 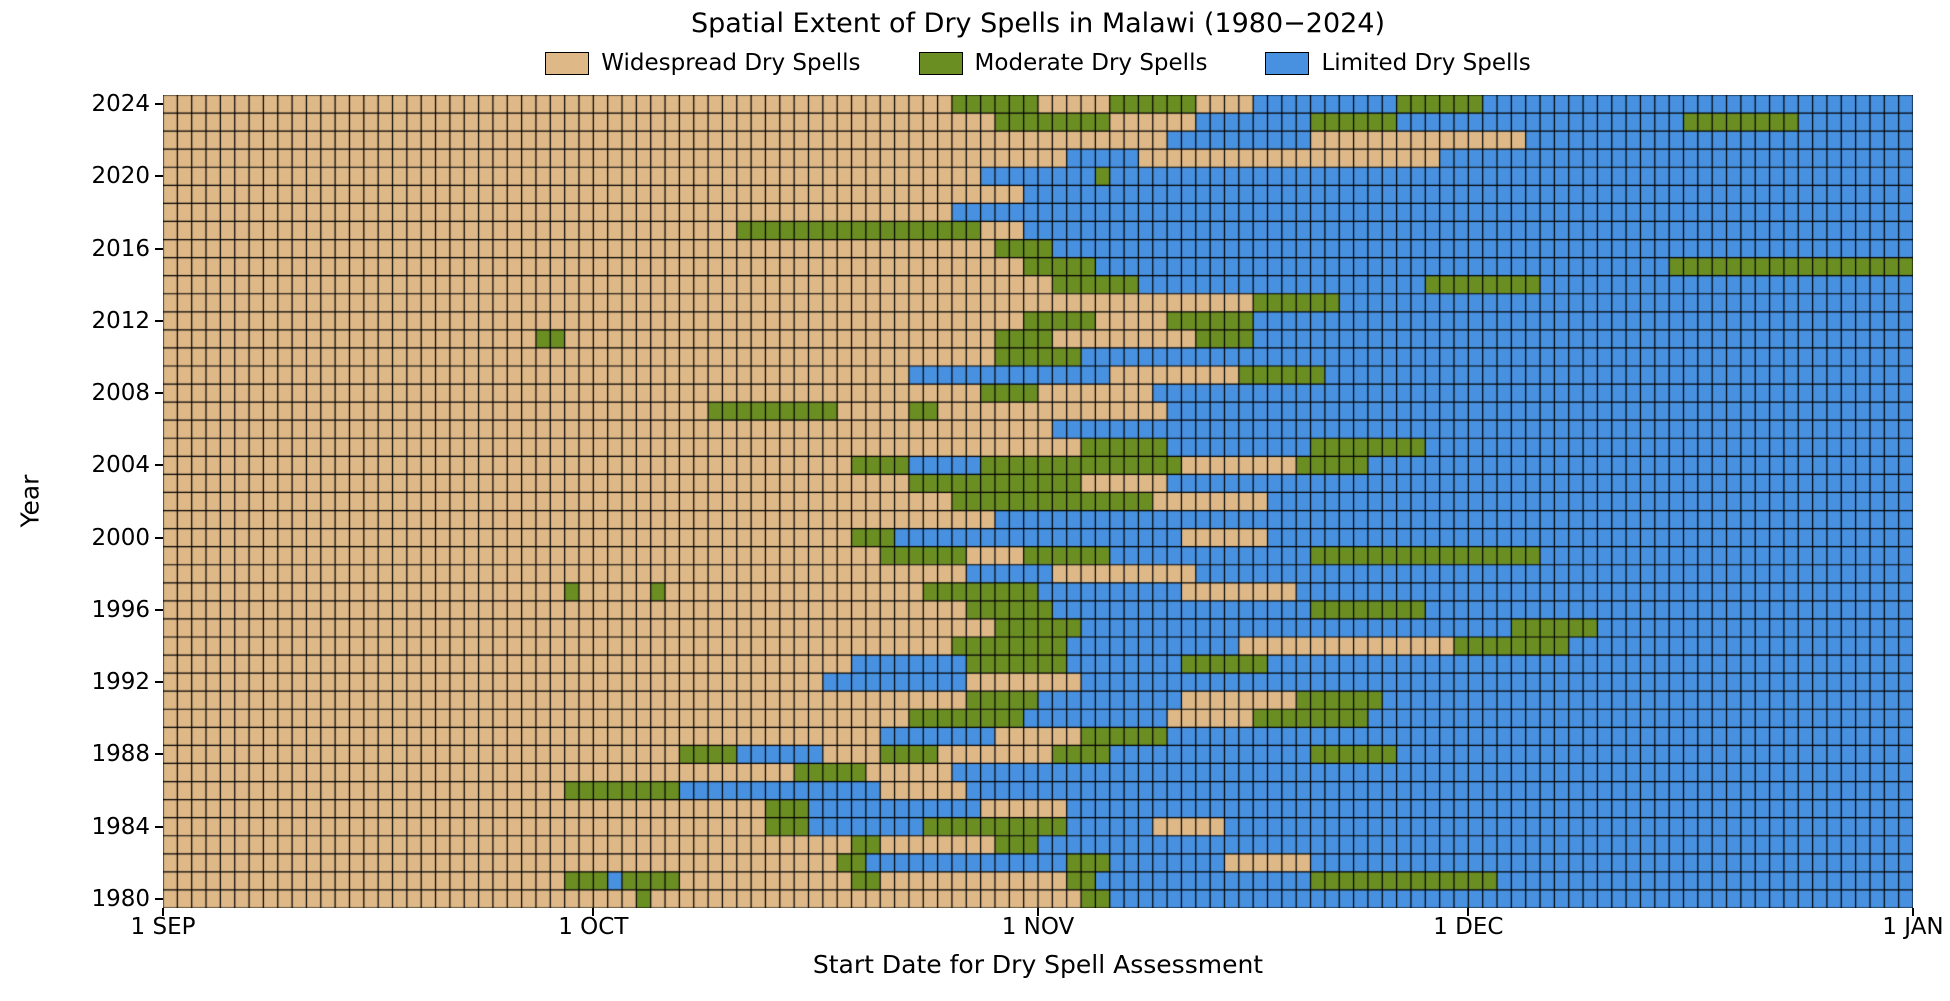 I want to click on x-tick-label: 1 DEC, so click(x=1468, y=927).